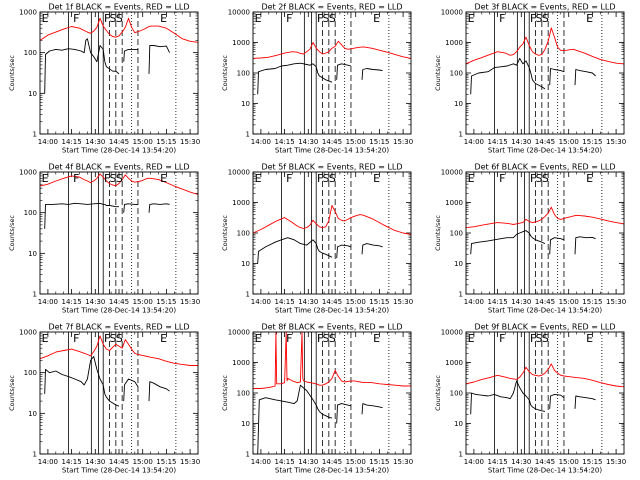 This screenshot has height=480, width=640. Describe the element at coordinates (331, 327) in the screenshot. I see `chart-title: Det 8f BLACK = Events, RED = LLD` at that location.